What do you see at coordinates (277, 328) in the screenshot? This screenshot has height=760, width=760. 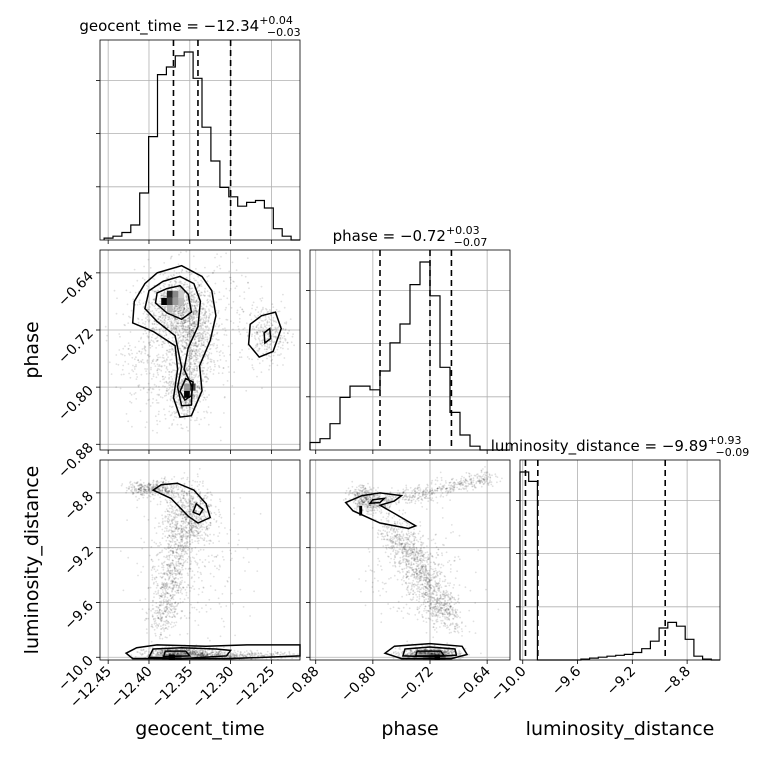 I see `scatter-phase-vs-geocent-time-point-1970` at bounding box center [277, 328].